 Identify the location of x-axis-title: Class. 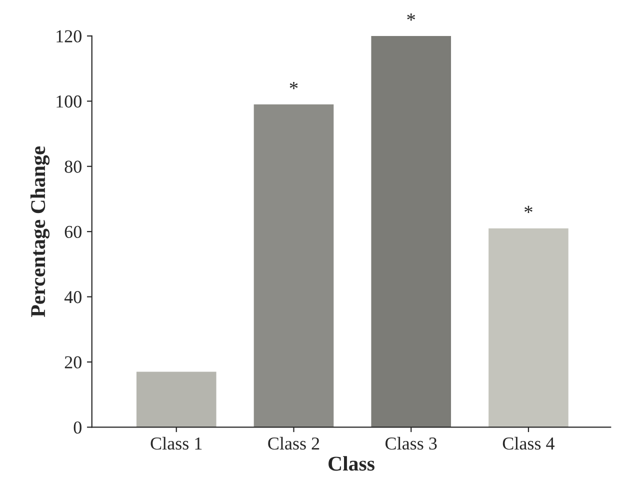
(351, 463).